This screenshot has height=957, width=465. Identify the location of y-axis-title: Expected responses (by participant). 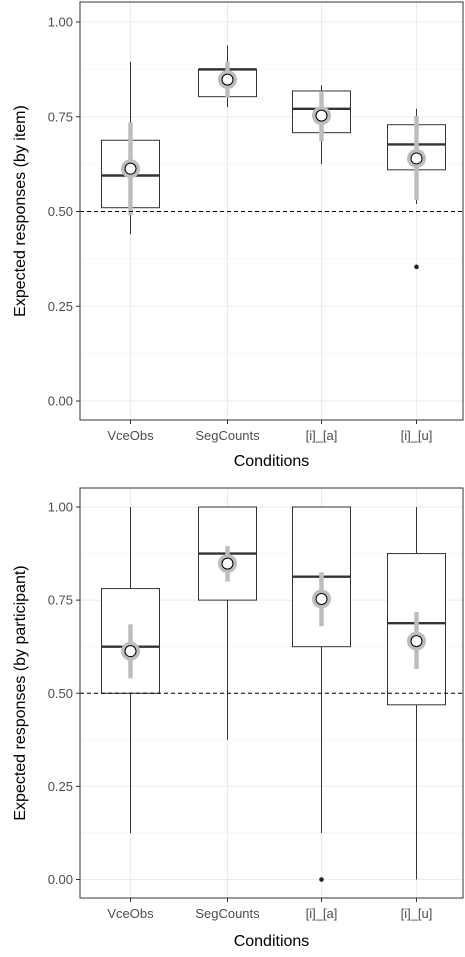
(20, 692).